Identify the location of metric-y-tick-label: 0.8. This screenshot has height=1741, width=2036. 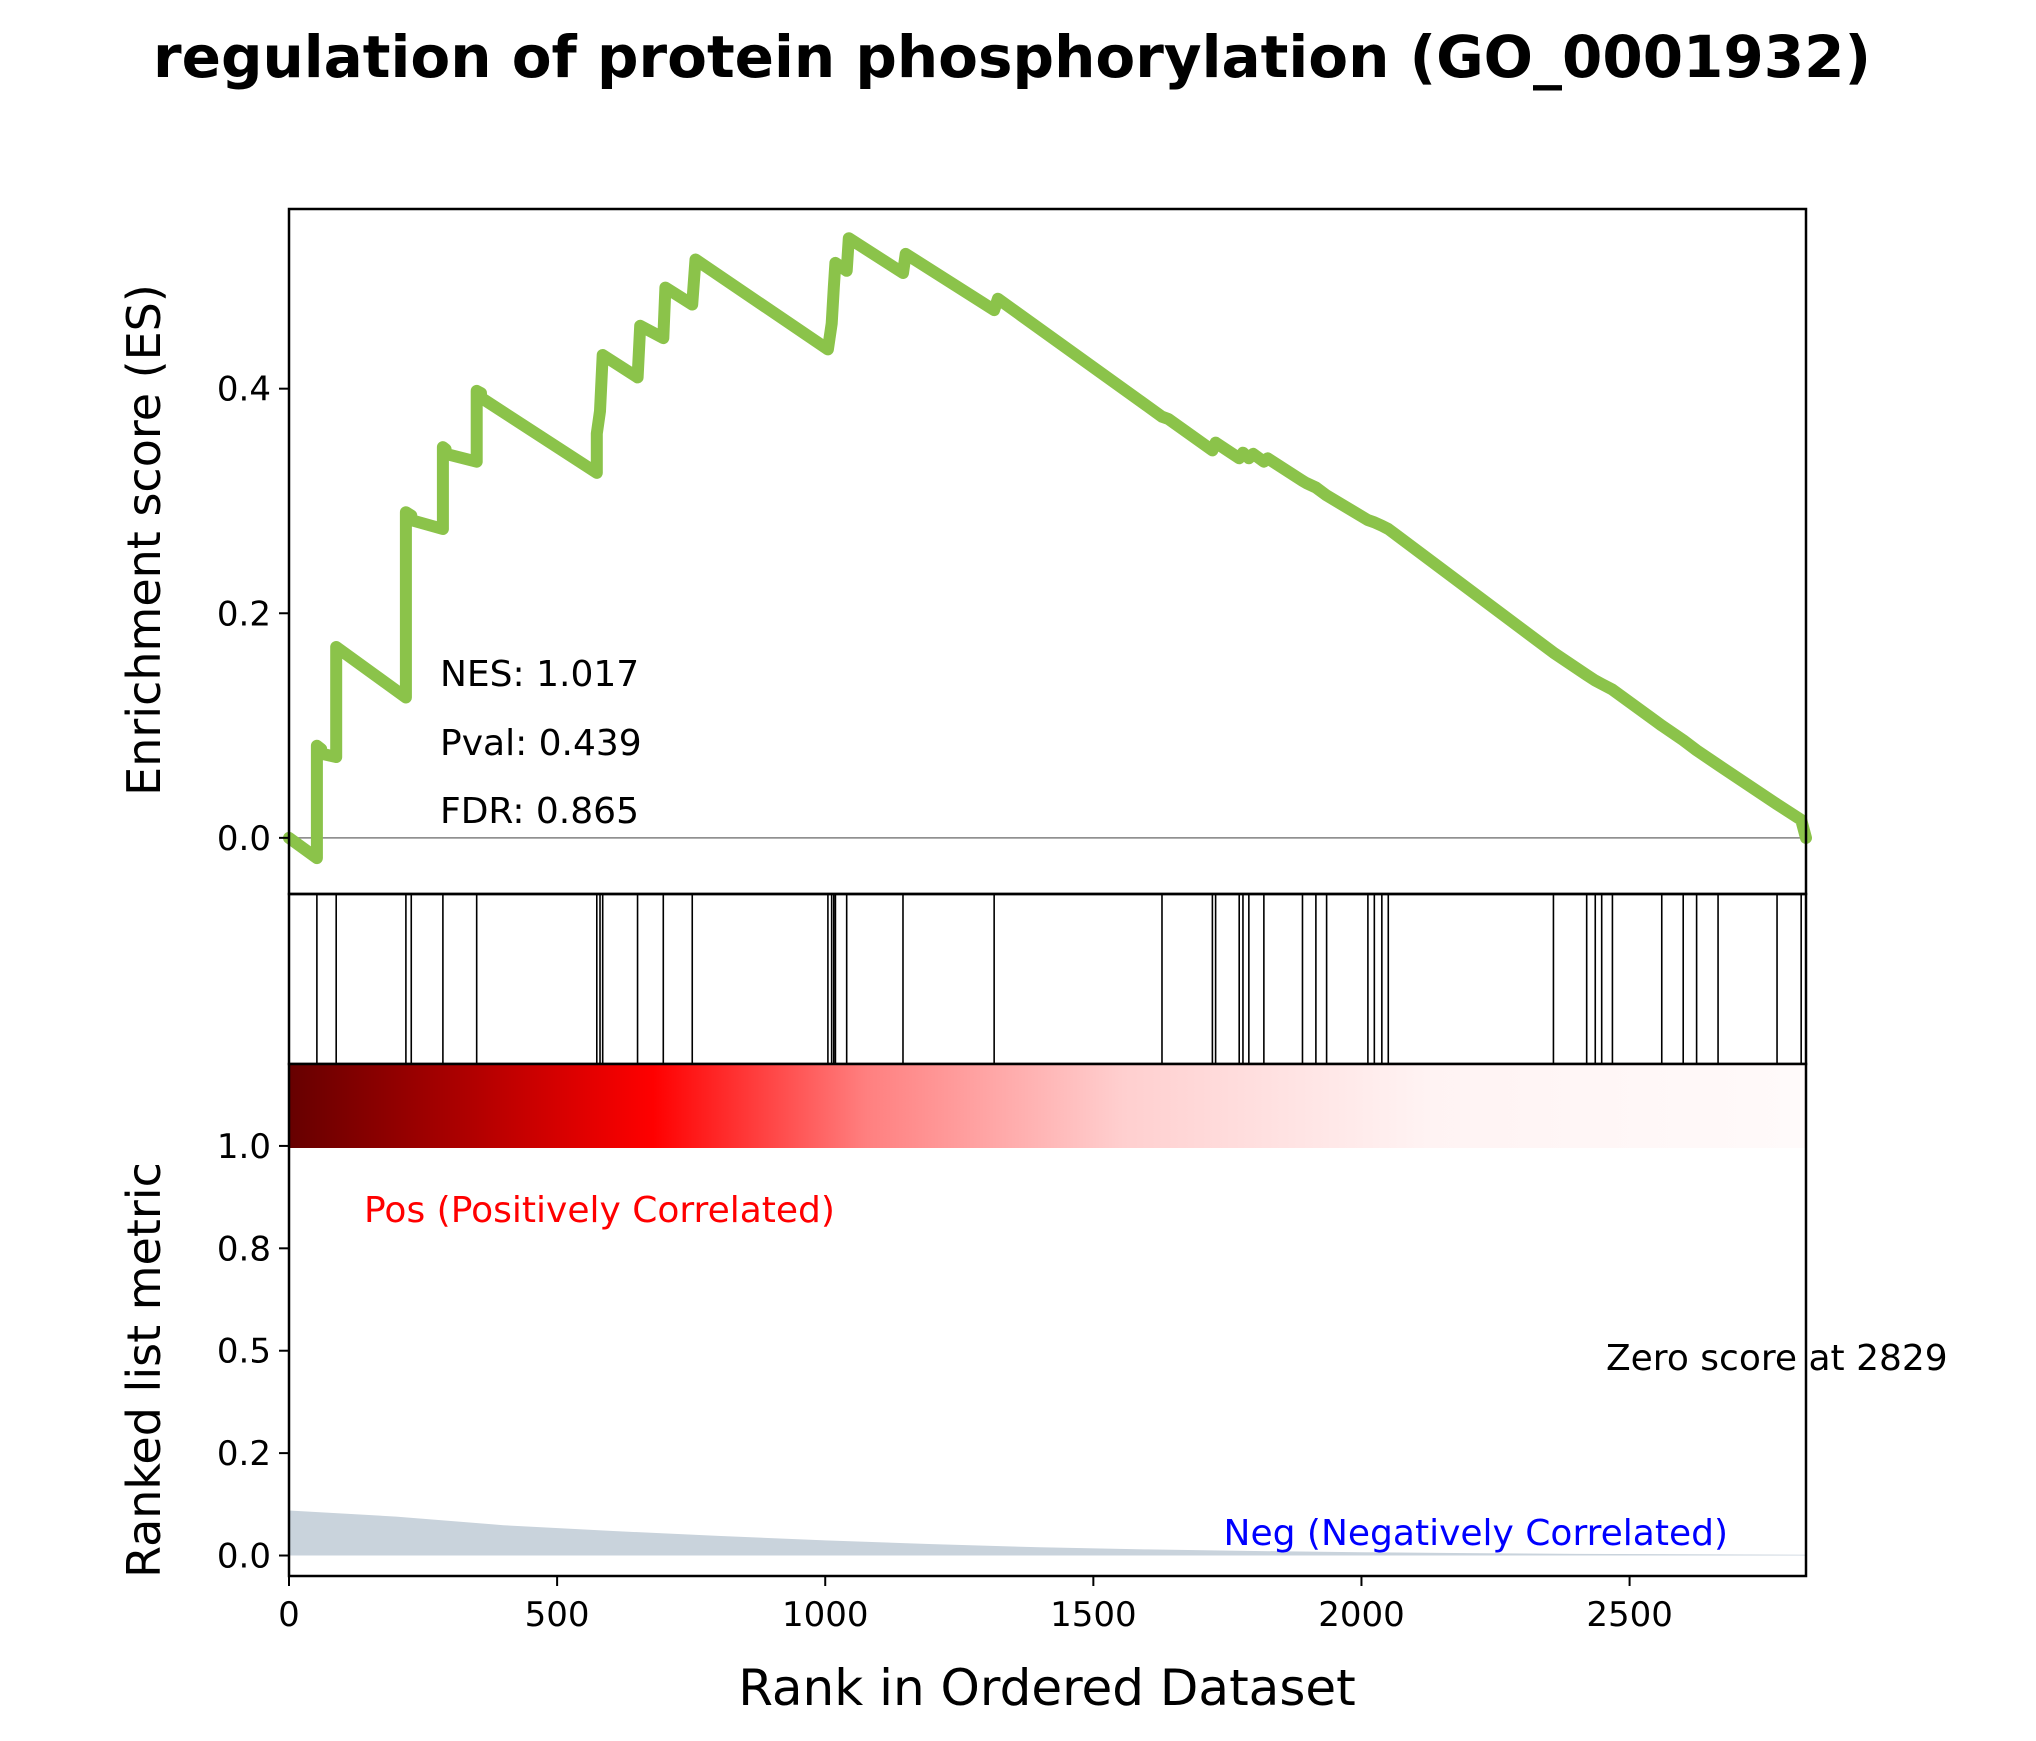
(244, 1249).